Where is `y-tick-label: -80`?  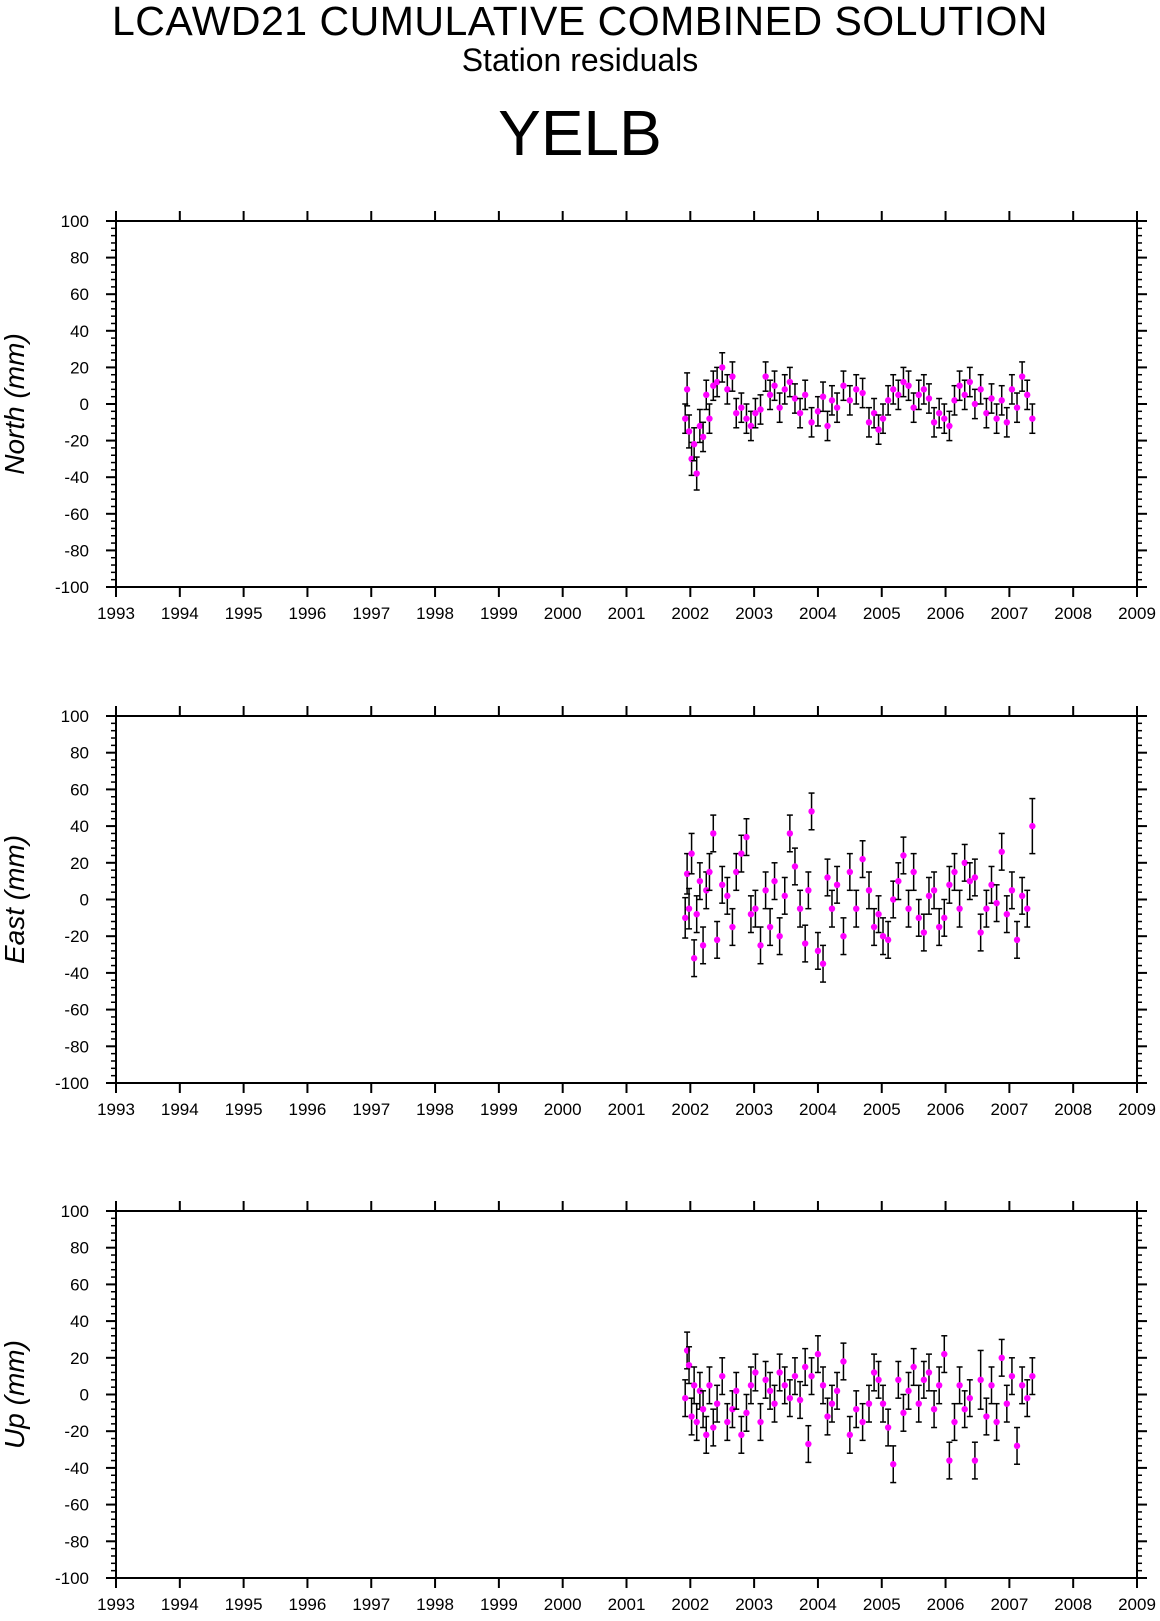 y-tick-label: -80 is located at coordinates (76, 1046).